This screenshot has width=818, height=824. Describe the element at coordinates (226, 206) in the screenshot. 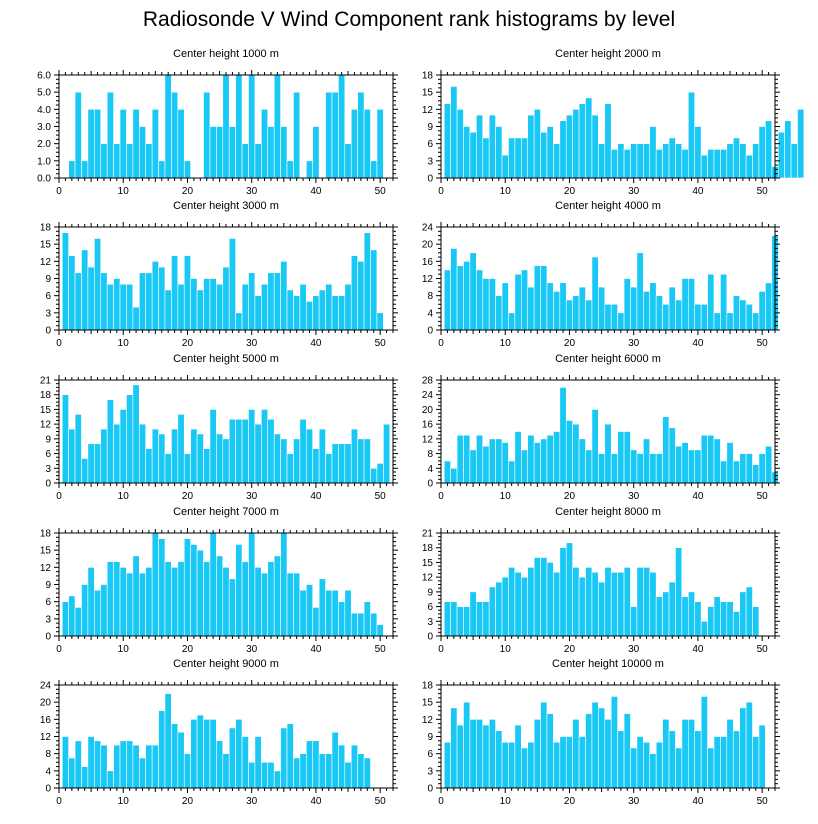

I see `panel-title: Center height 3000 m` at that location.